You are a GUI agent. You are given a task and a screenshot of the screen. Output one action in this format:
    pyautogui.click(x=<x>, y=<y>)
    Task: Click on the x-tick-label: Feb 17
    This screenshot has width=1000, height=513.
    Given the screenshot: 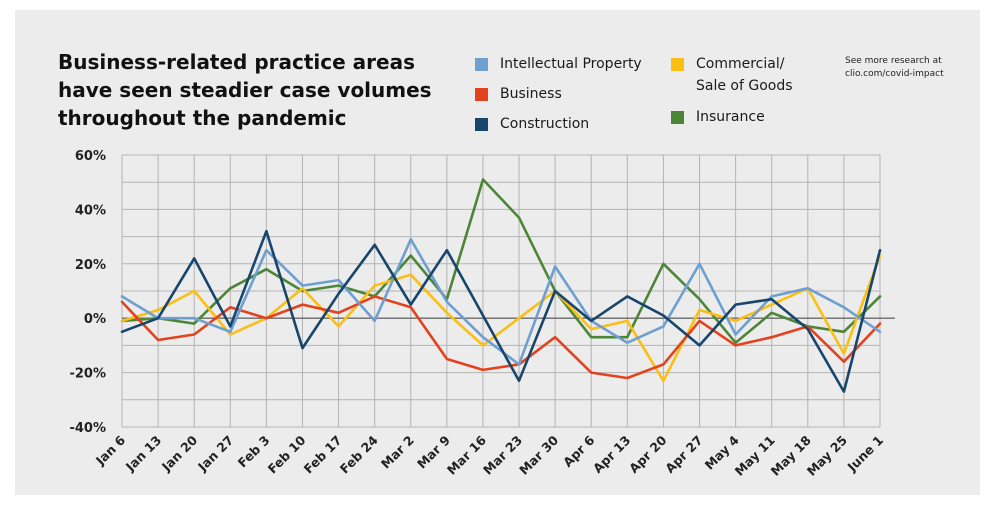 What is the action you would take?
    pyautogui.click(x=323, y=455)
    